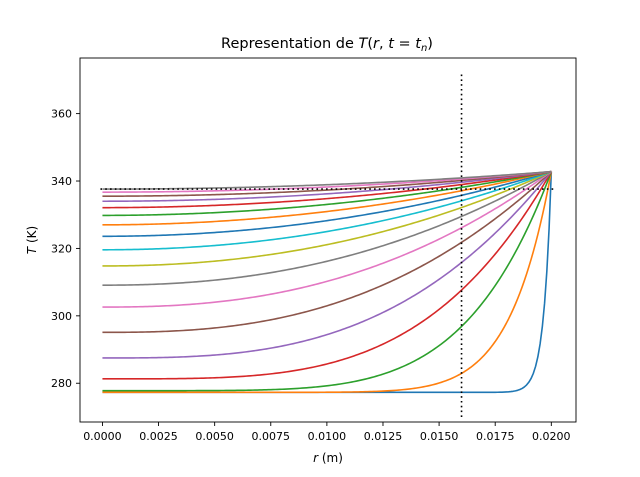 The image size is (640, 477). I want to click on x-axis-label: r (m), so click(328, 458).